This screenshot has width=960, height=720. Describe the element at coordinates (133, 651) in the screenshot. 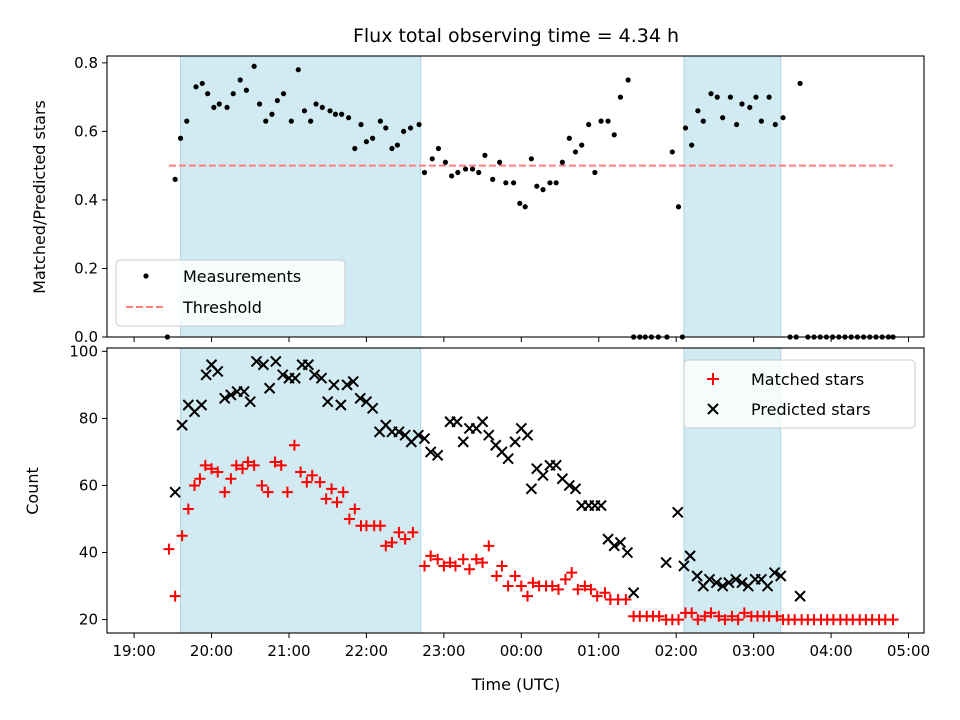

I see `x-tick-label: 19:00` at that location.